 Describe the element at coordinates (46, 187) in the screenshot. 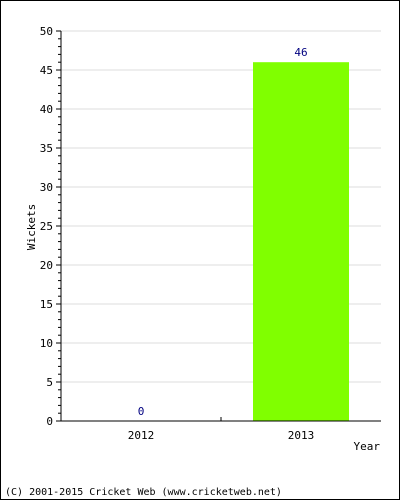

I see `y-tick-label: 30` at that location.